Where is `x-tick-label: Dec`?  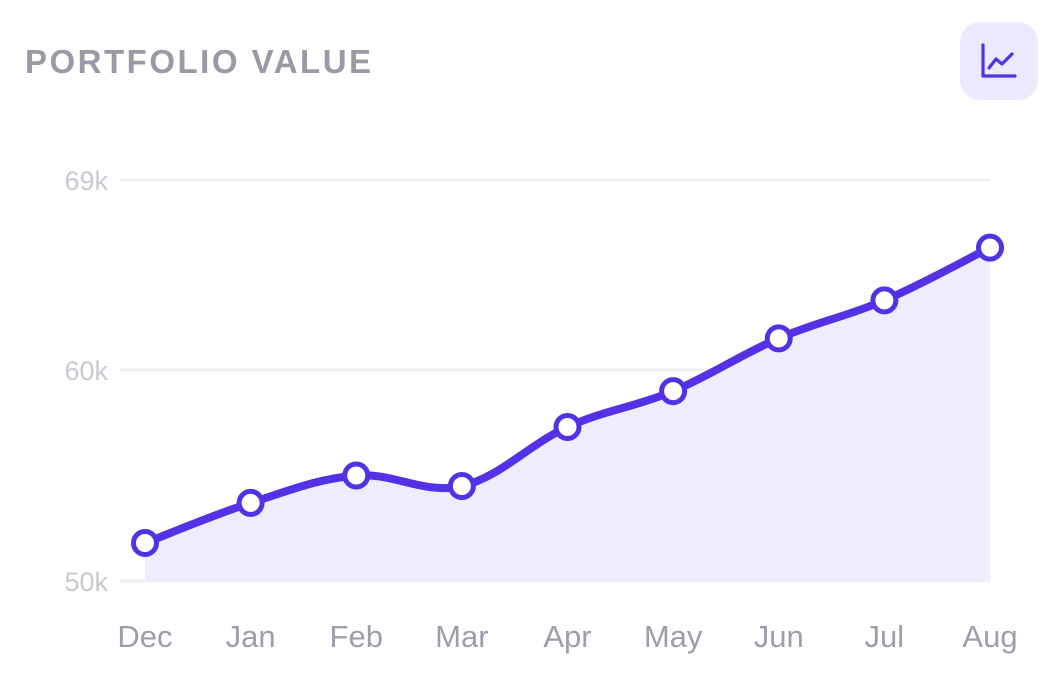 x-tick-label: Dec is located at coordinates (144, 636).